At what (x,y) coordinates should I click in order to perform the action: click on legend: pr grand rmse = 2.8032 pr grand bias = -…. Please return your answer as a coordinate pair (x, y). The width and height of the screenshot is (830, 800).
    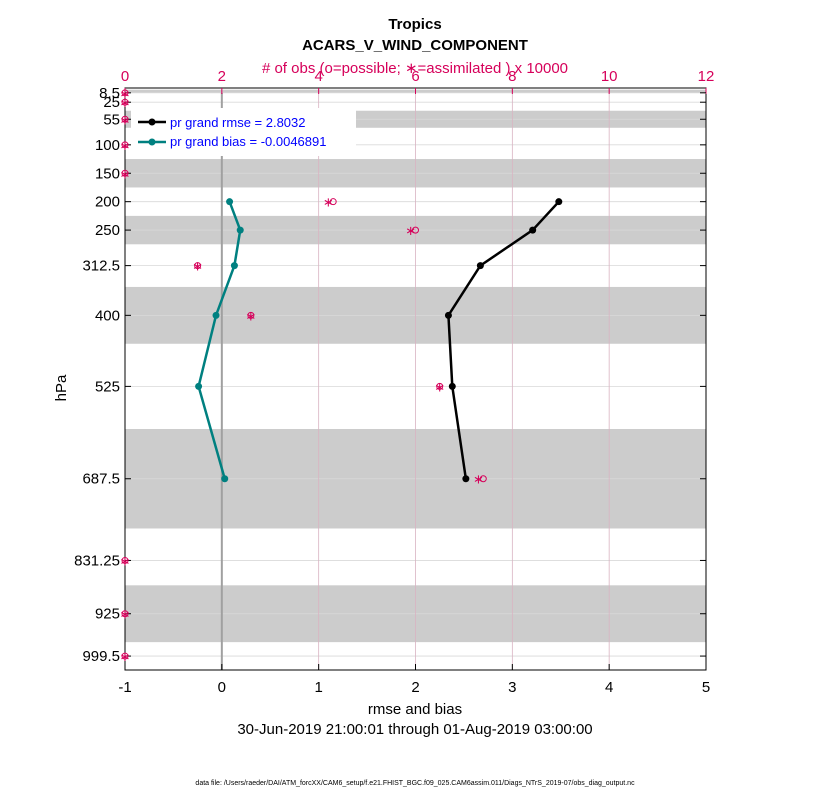
    Looking at the image, I should click on (243, 132).